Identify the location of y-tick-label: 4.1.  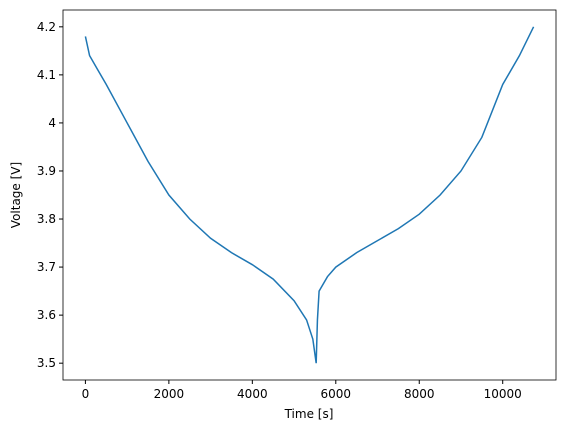
(46, 75).